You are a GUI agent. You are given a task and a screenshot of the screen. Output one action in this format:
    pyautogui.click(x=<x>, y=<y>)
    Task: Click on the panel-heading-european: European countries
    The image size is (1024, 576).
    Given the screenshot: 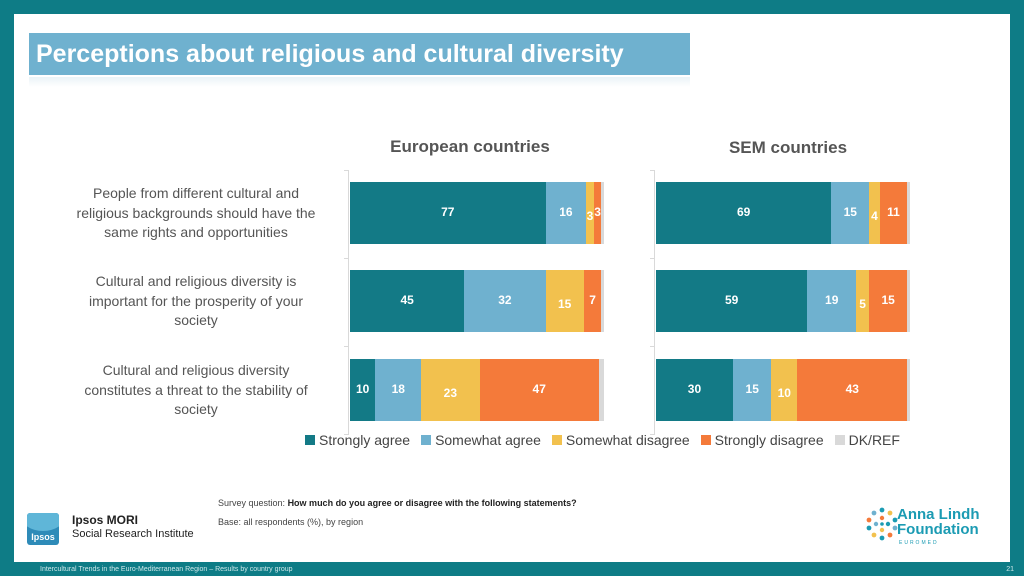 What is the action you would take?
    pyautogui.click(x=470, y=146)
    